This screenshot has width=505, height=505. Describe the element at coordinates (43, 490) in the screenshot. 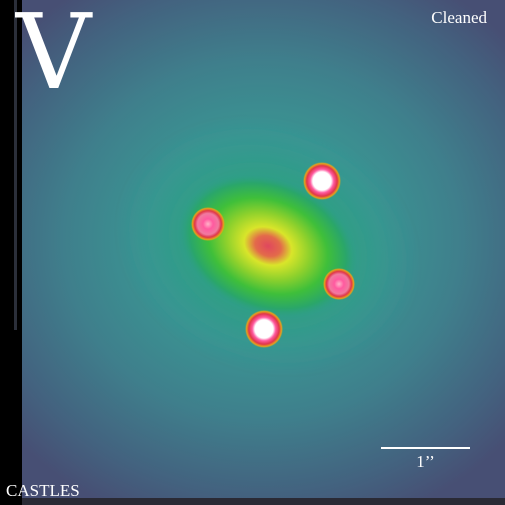

I see `credit-label: CASTLES` at that location.